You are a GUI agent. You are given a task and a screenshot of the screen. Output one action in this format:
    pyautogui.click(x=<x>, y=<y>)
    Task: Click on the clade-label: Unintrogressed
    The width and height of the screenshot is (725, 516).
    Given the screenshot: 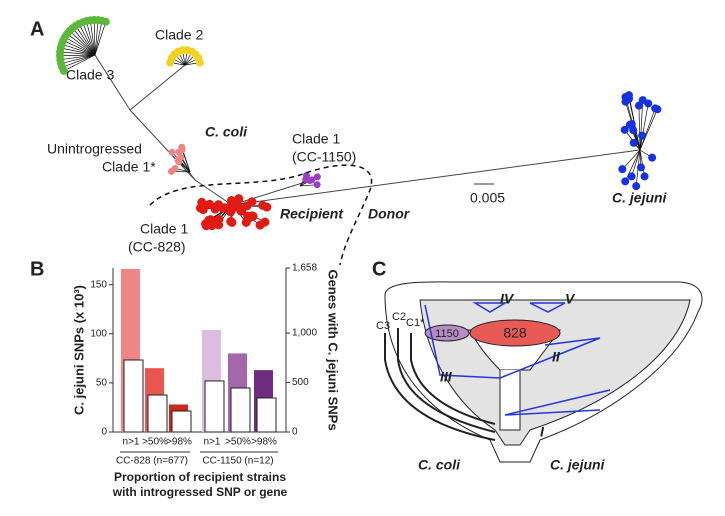 What is the action you would take?
    pyautogui.click(x=94, y=149)
    